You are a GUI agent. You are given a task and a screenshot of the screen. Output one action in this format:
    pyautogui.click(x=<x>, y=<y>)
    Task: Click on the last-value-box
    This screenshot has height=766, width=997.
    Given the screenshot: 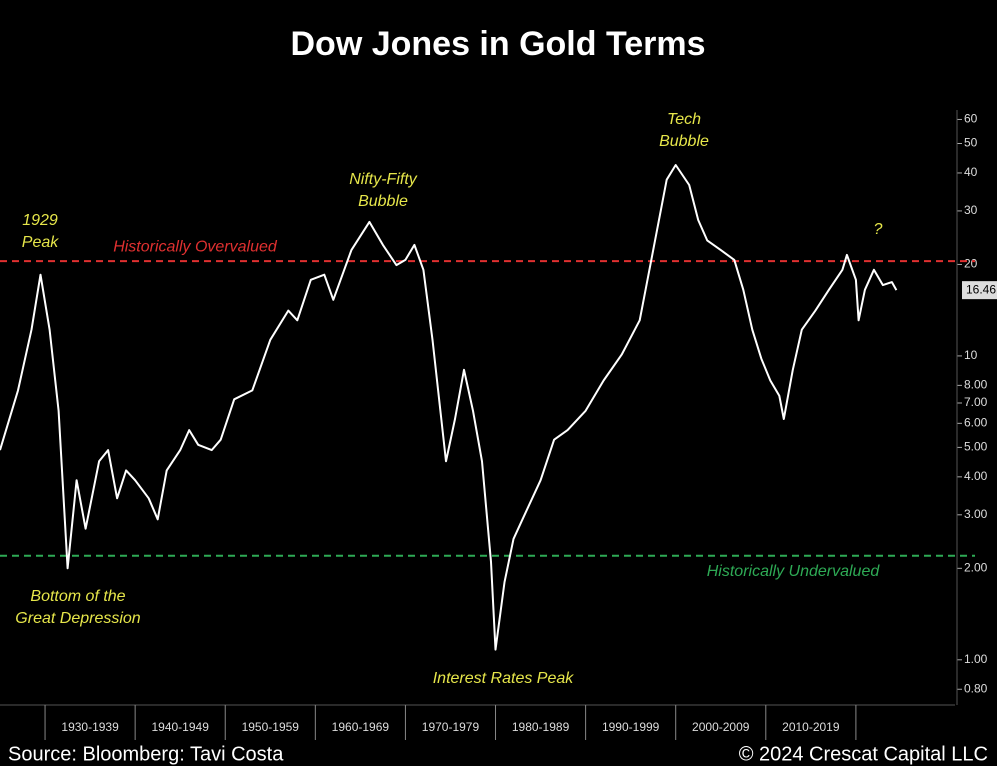 What is the action you would take?
    pyautogui.click(x=979, y=290)
    